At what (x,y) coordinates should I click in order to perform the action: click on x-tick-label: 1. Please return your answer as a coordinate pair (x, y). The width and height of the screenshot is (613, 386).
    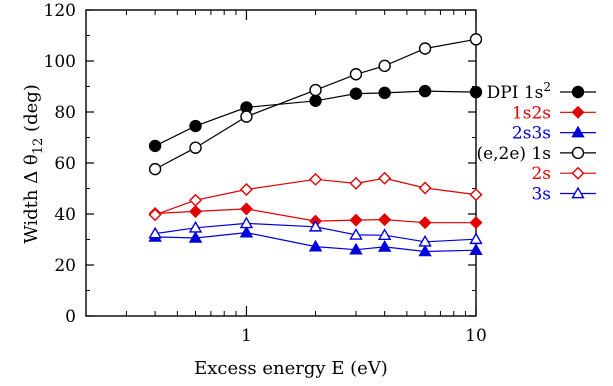
    Looking at the image, I should click on (246, 336).